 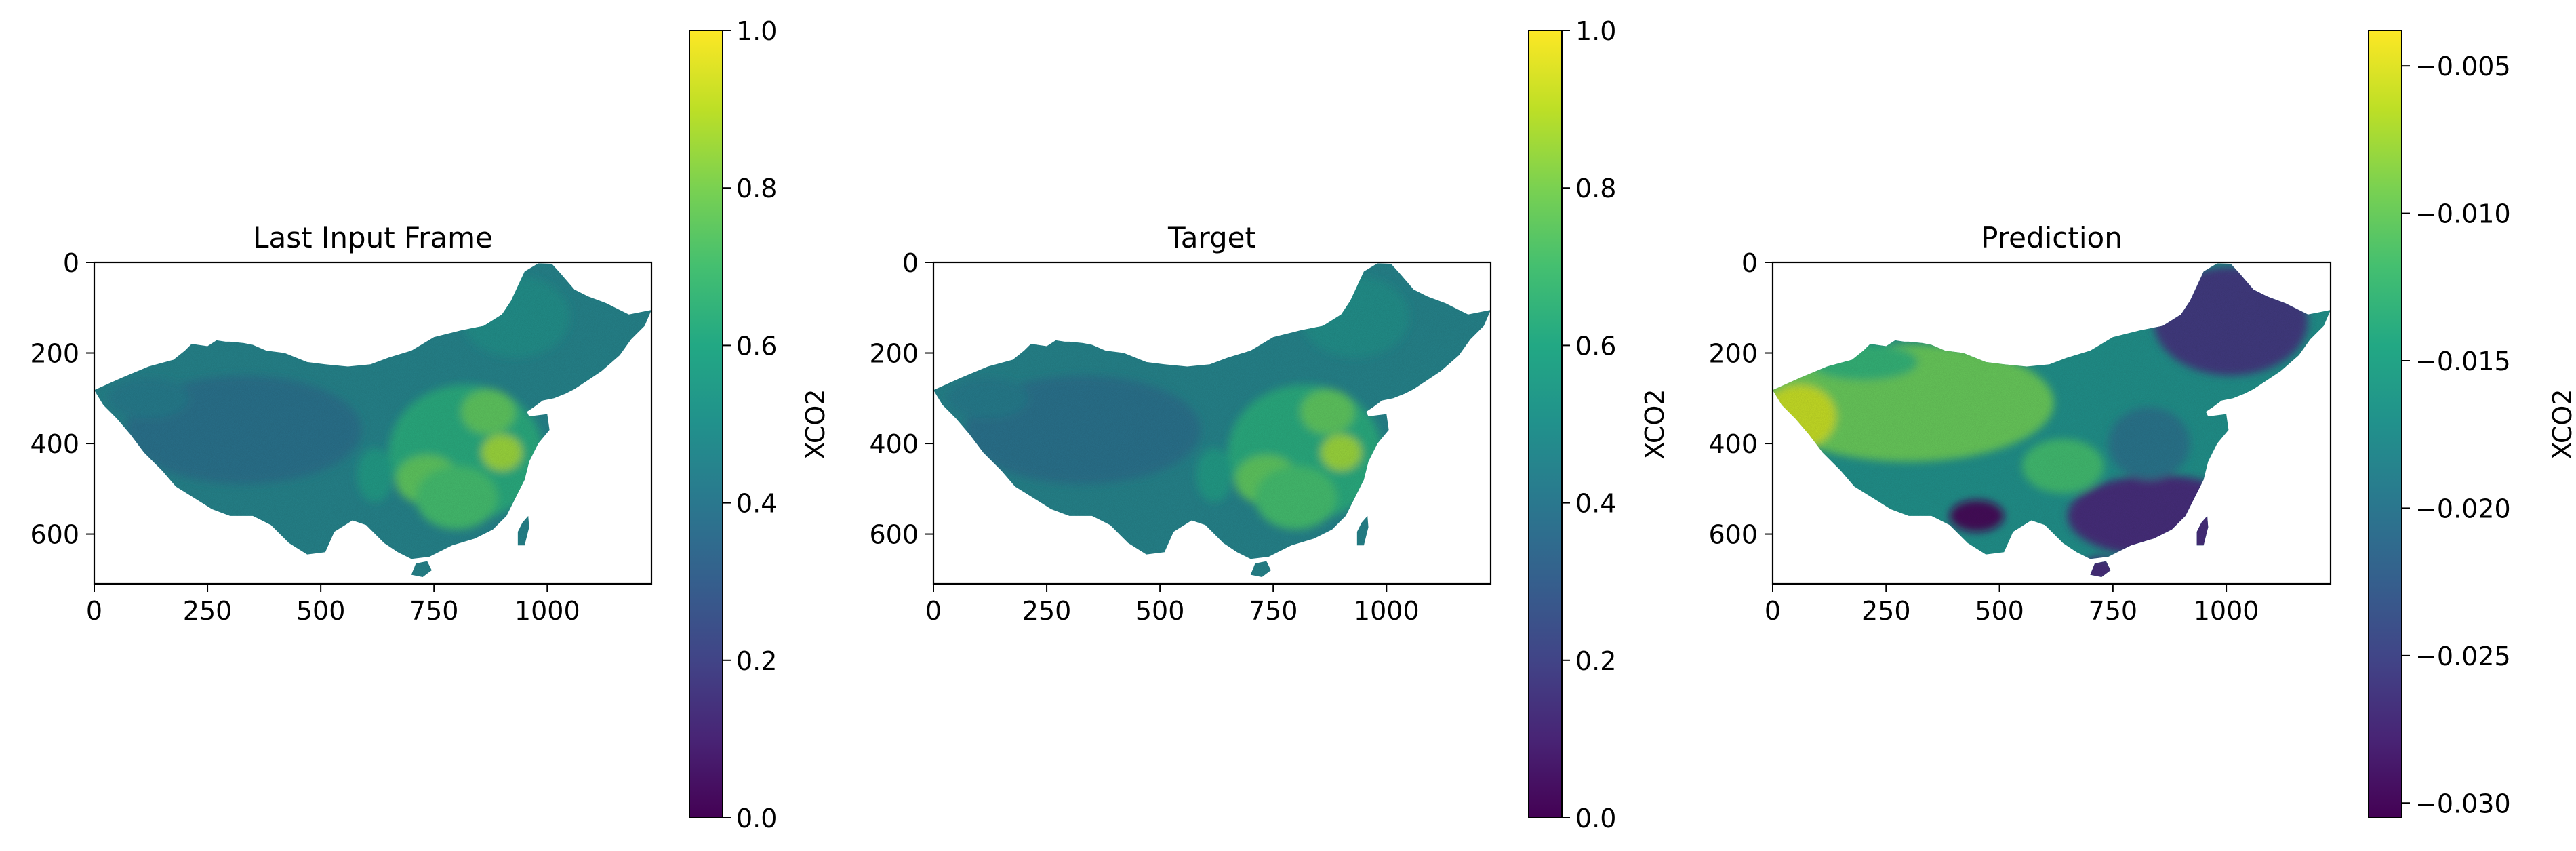 What do you see at coordinates (2463, 803) in the screenshot?
I see `colorbar-tick-label: −0.030` at bounding box center [2463, 803].